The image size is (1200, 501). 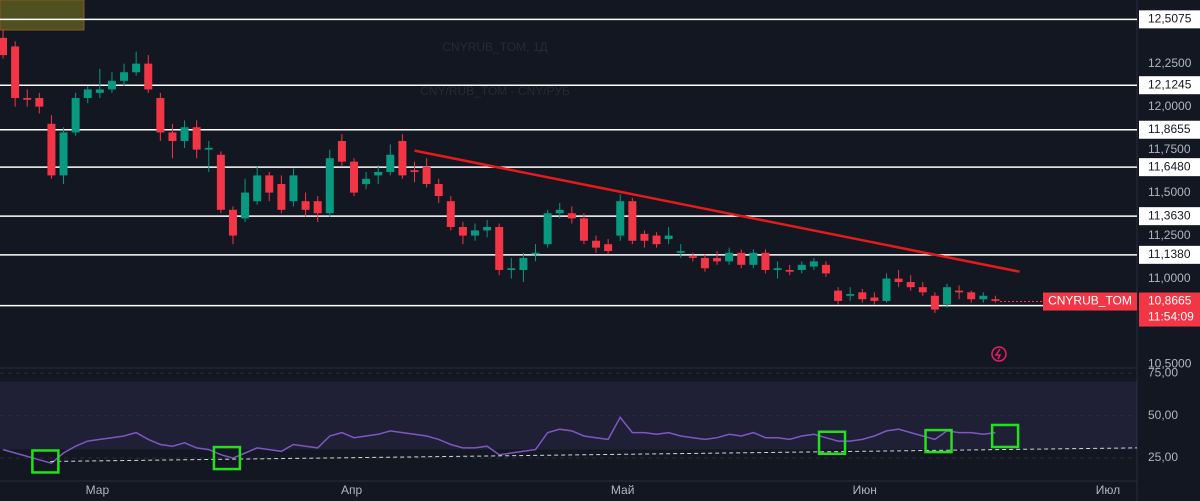 I want to click on y-tick-label: 12,0000, so click(x=1170, y=106).